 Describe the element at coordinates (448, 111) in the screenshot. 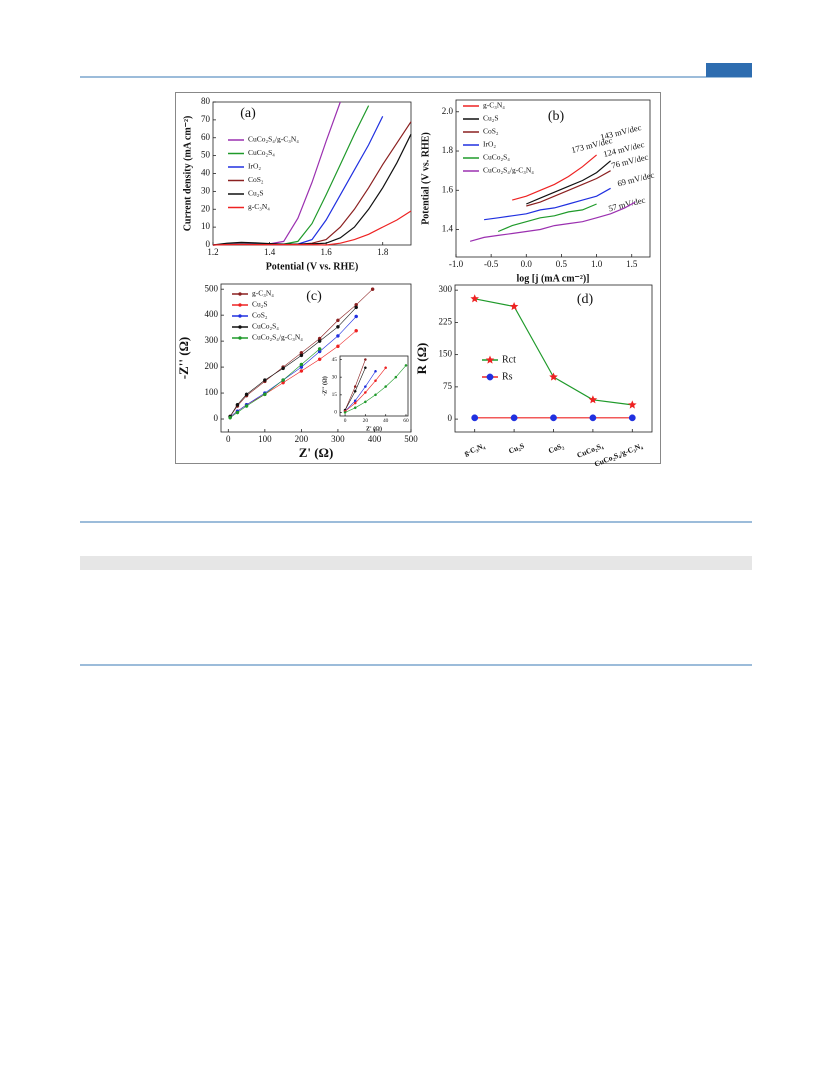

I see `y-tick-label: 2.0` at that location.